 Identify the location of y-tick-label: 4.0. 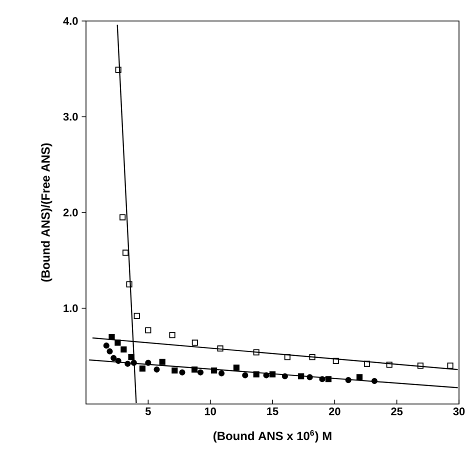
(70, 21).